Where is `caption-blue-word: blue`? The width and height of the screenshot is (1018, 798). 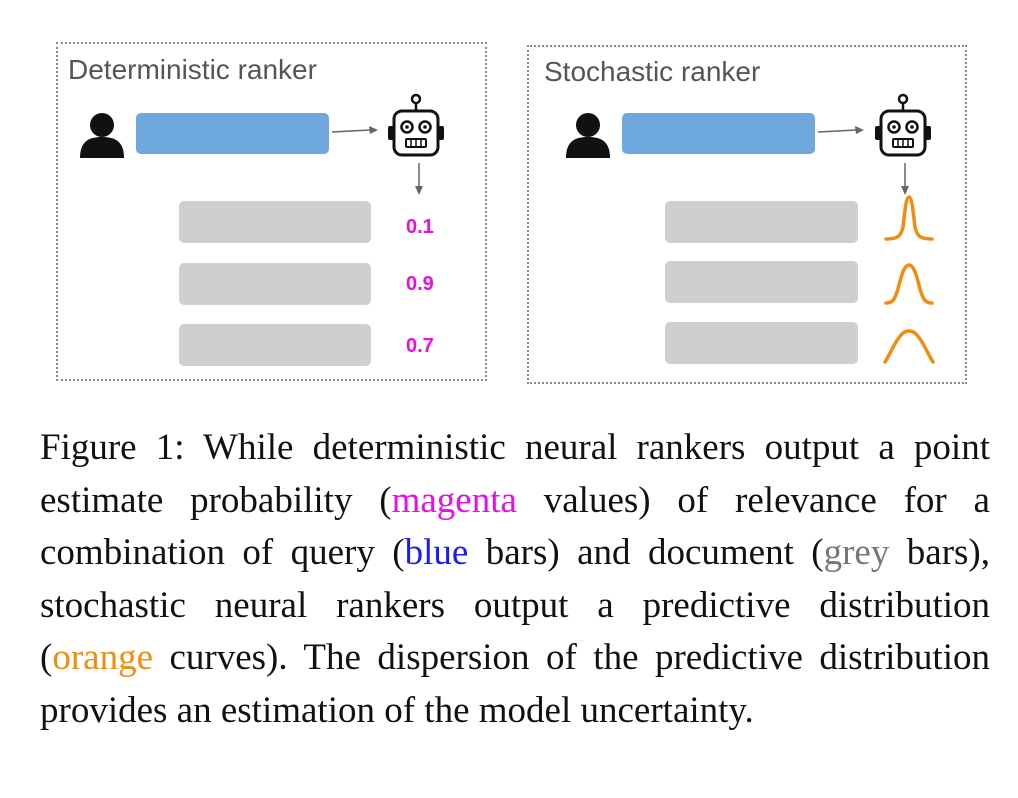
caption-blue-word: blue is located at coordinates (436, 552).